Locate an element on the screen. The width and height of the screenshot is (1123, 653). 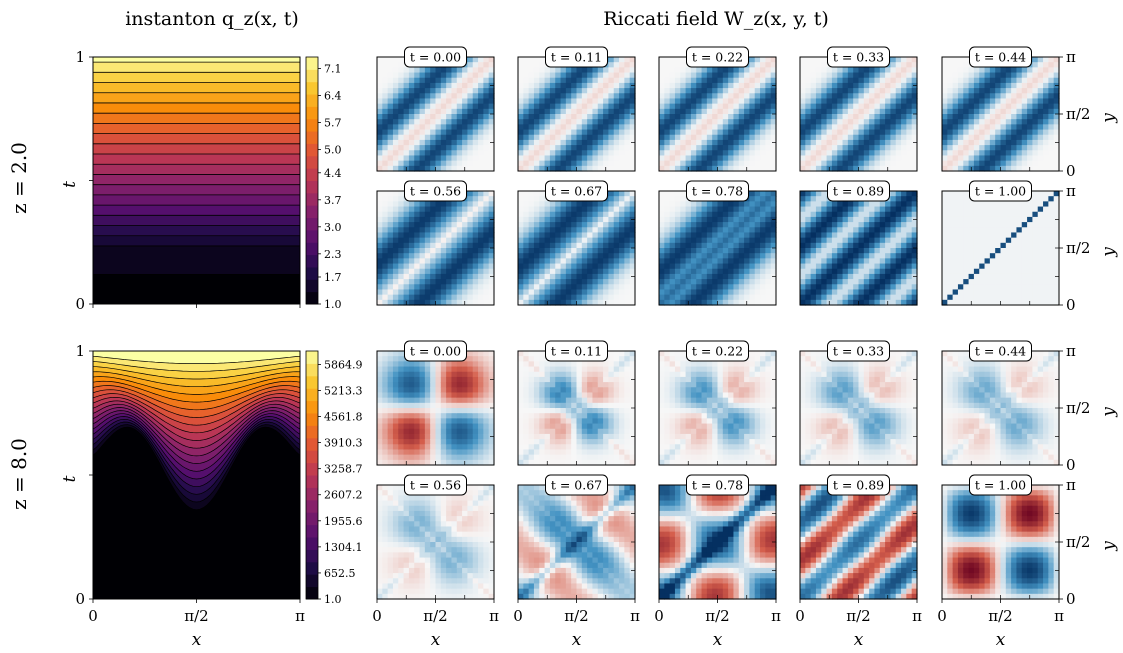
riccati-yaxis: π π/2 0 y is located at coordinates (1089, 248).